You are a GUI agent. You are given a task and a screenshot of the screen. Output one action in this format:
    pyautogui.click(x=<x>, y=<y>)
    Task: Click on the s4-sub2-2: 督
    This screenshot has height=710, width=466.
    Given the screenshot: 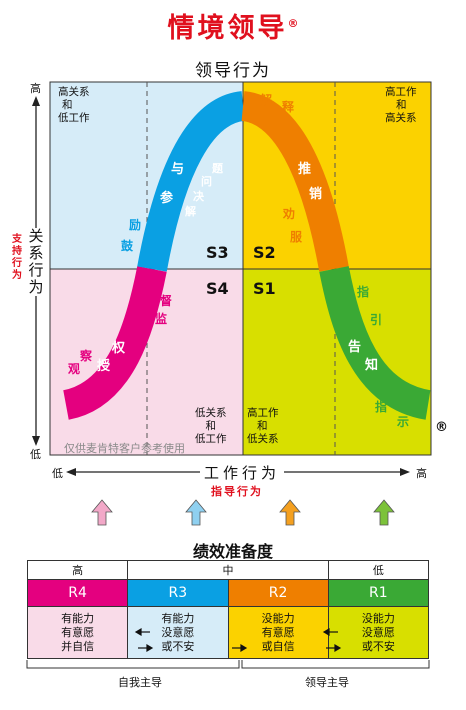 What is the action you would take?
    pyautogui.click(x=166, y=301)
    